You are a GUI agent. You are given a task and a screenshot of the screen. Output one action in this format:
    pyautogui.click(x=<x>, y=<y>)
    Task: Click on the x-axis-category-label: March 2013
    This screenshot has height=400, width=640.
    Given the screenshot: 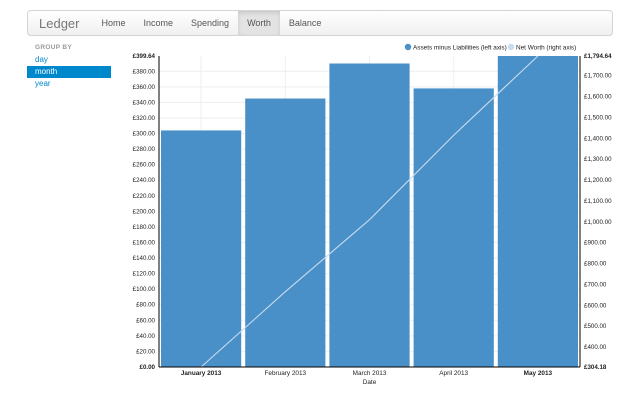 What is the action you would take?
    pyautogui.click(x=370, y=373)
    